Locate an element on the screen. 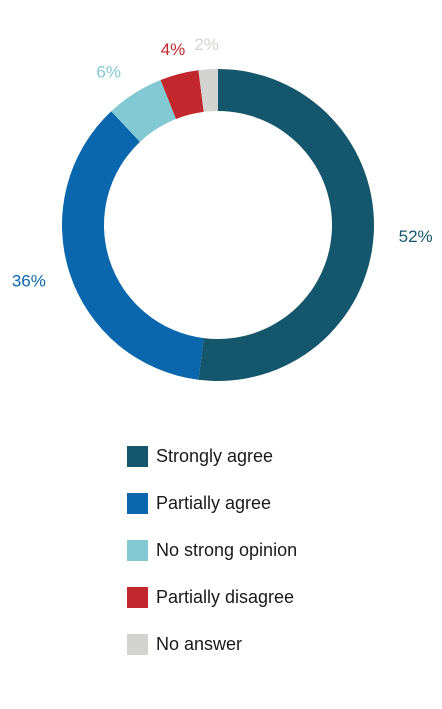 The image size is (442, 709). slice-no-strong-opinion is located at coordinates (144, 110).